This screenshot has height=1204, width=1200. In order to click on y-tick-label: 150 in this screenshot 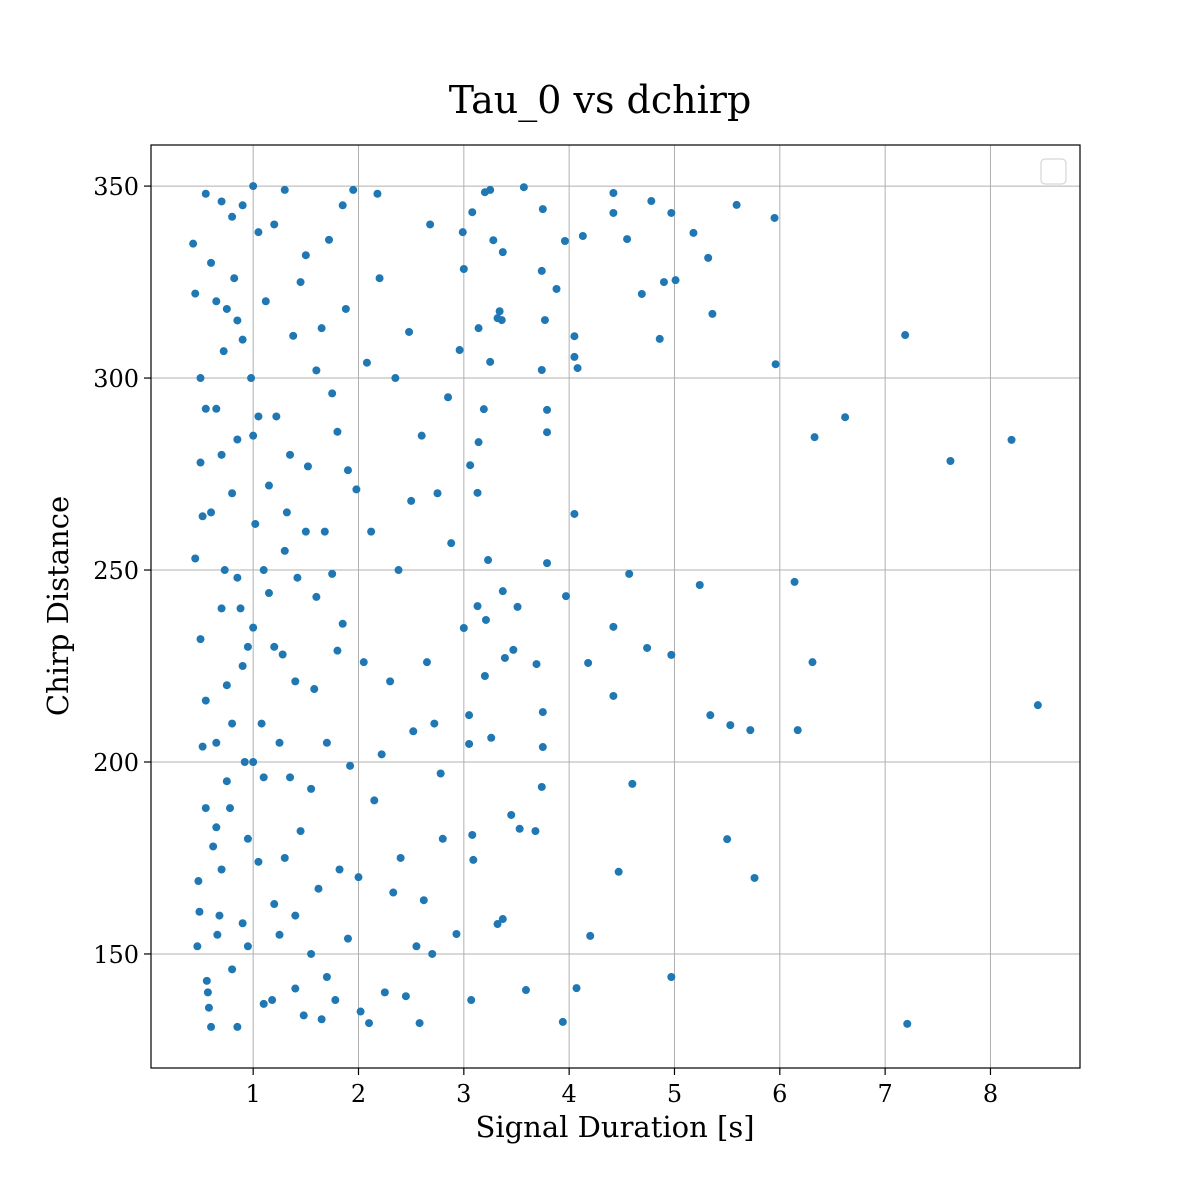, I will do `click(116, 955)`.